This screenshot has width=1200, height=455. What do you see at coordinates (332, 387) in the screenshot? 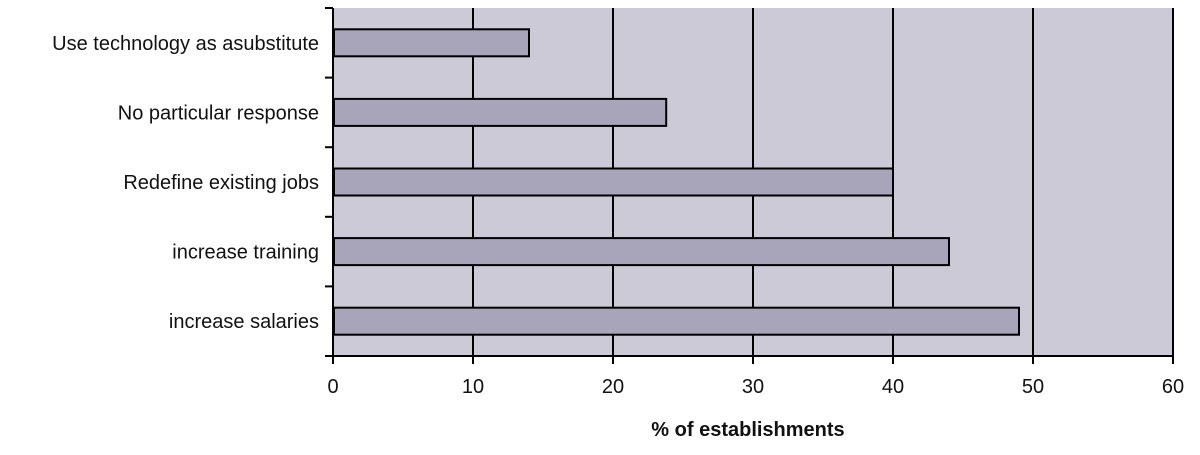
I see `x-tick-label-0: 0` at bounding box center [332, 387].